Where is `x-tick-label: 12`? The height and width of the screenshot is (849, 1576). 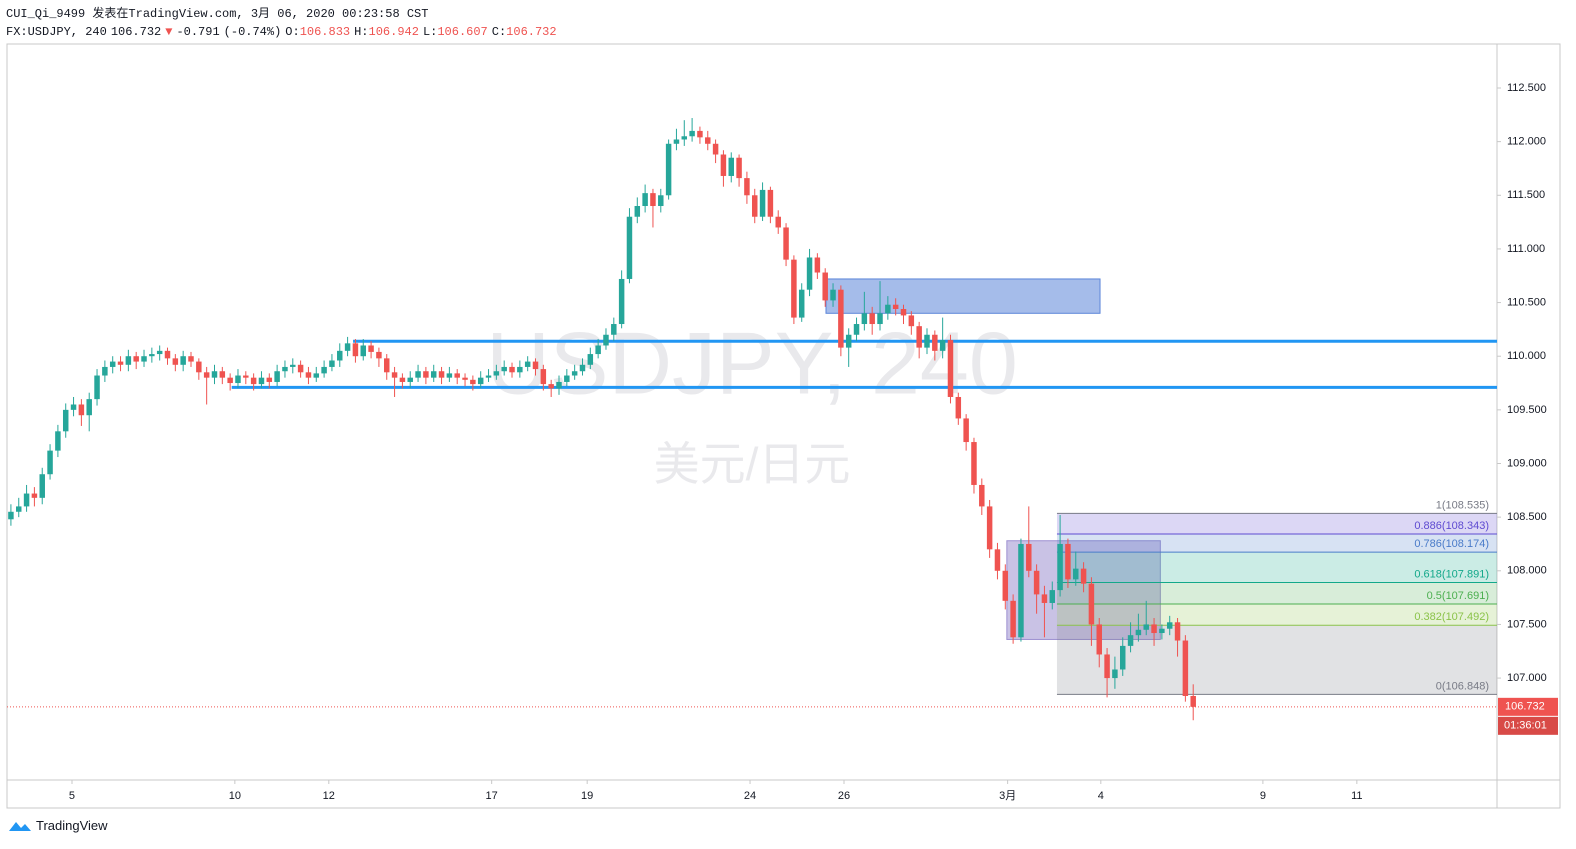 x-tick-label: 12 is located at coordinates (329, 796).